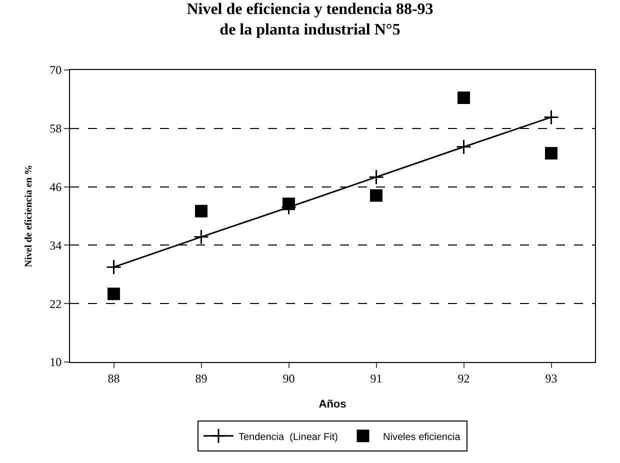 The height and width of the screenshot is (463, 620). Describe the element at coordinates (56, 362) in the screenshot. I see `y-tick-label: 10` at that location.